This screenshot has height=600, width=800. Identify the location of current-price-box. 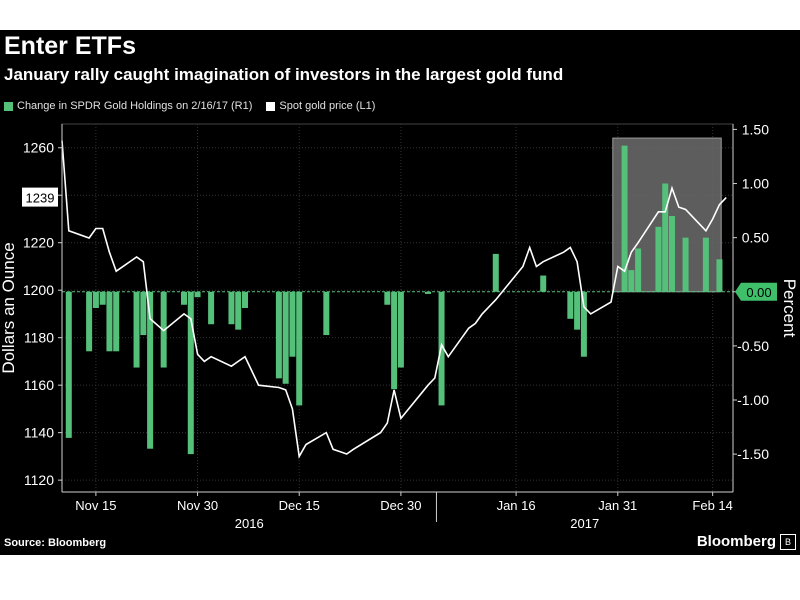
(40, 197).